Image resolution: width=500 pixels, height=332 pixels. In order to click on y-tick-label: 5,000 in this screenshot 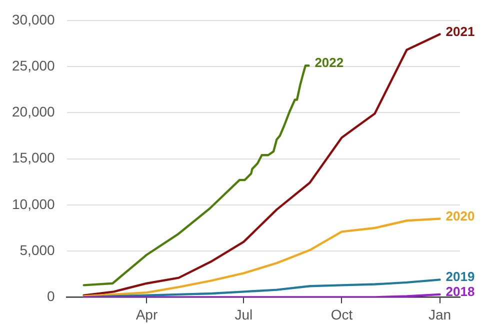, I will do `click(38, 250)`.